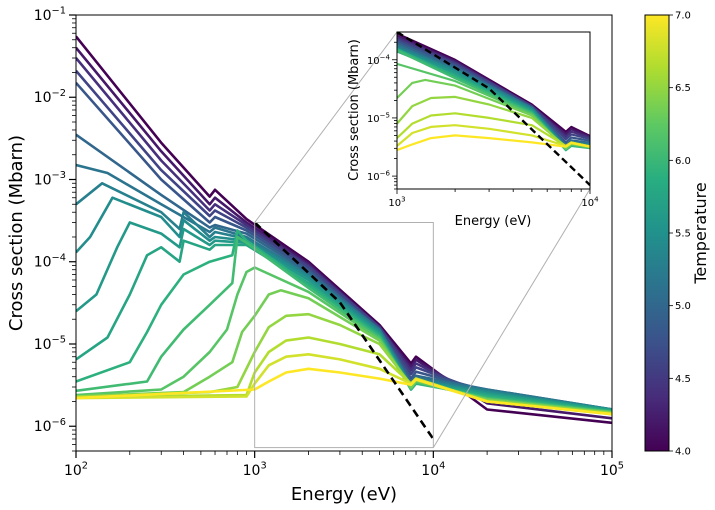  What do you see at coordinates (433, 470) in the screenshot?
I see `x-tick-label: 10⁴` at bounding box center [433, 470].